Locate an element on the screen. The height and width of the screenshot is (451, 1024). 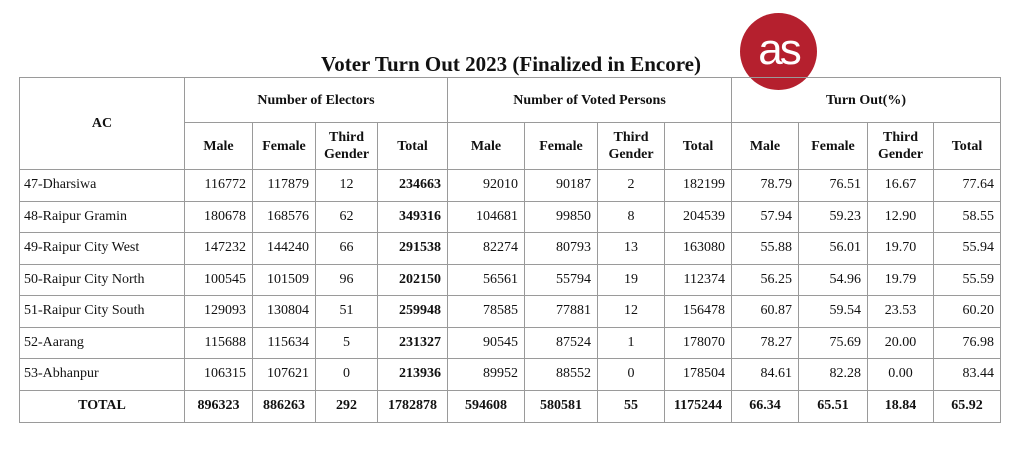
value-cell: 106315 is located at coordinates (218, 374).